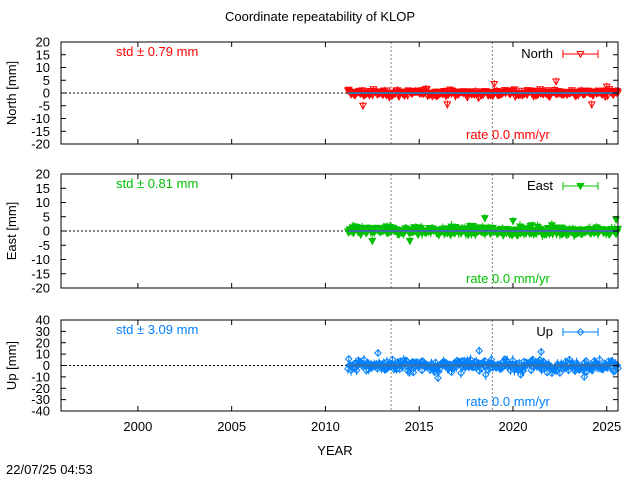 The width and height of the screenshot is (640, 485). I want to click on x-axis-label: YEAR, so click(334, 450).